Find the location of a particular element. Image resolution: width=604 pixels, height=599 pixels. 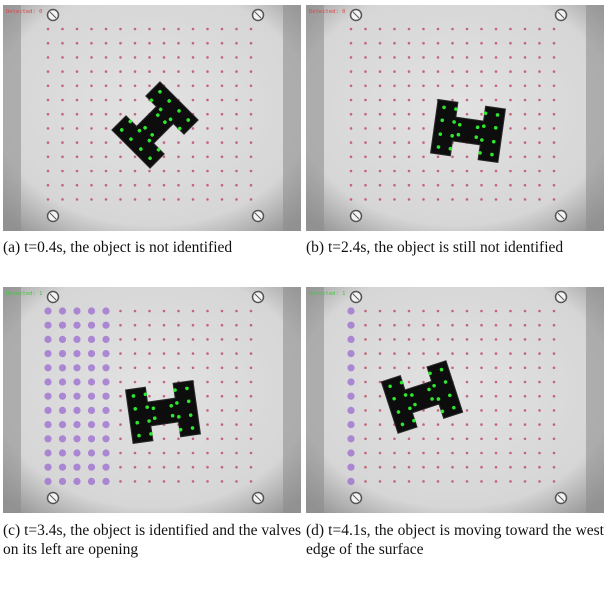

object-body is located at coordinates (422, 397).